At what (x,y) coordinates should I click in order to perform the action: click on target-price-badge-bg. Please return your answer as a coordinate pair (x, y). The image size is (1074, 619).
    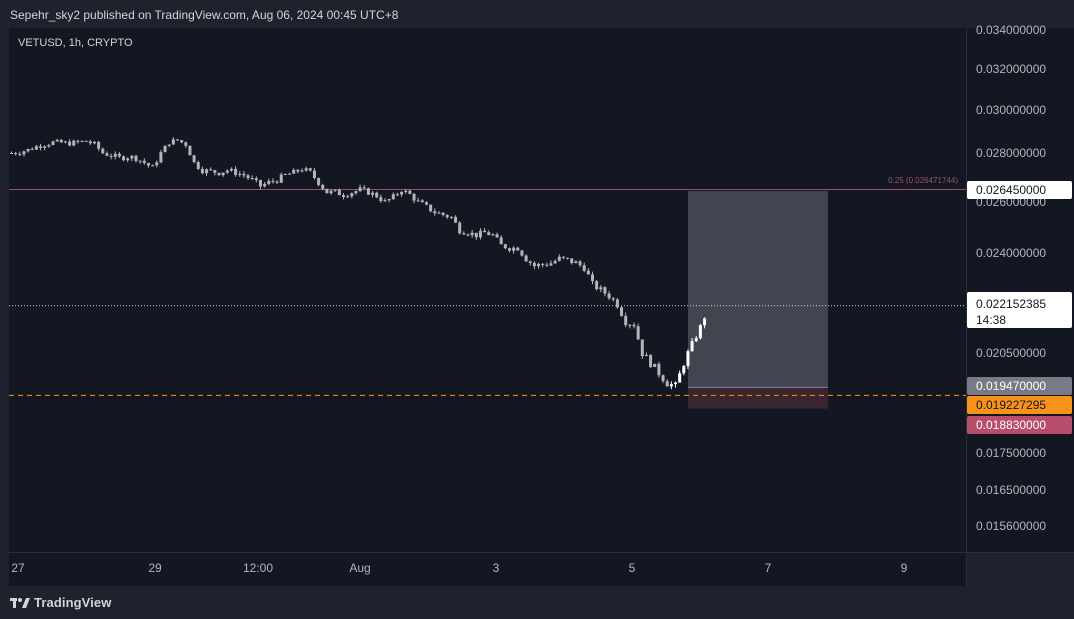
    Looking at the image, I should click on (1019, 190).